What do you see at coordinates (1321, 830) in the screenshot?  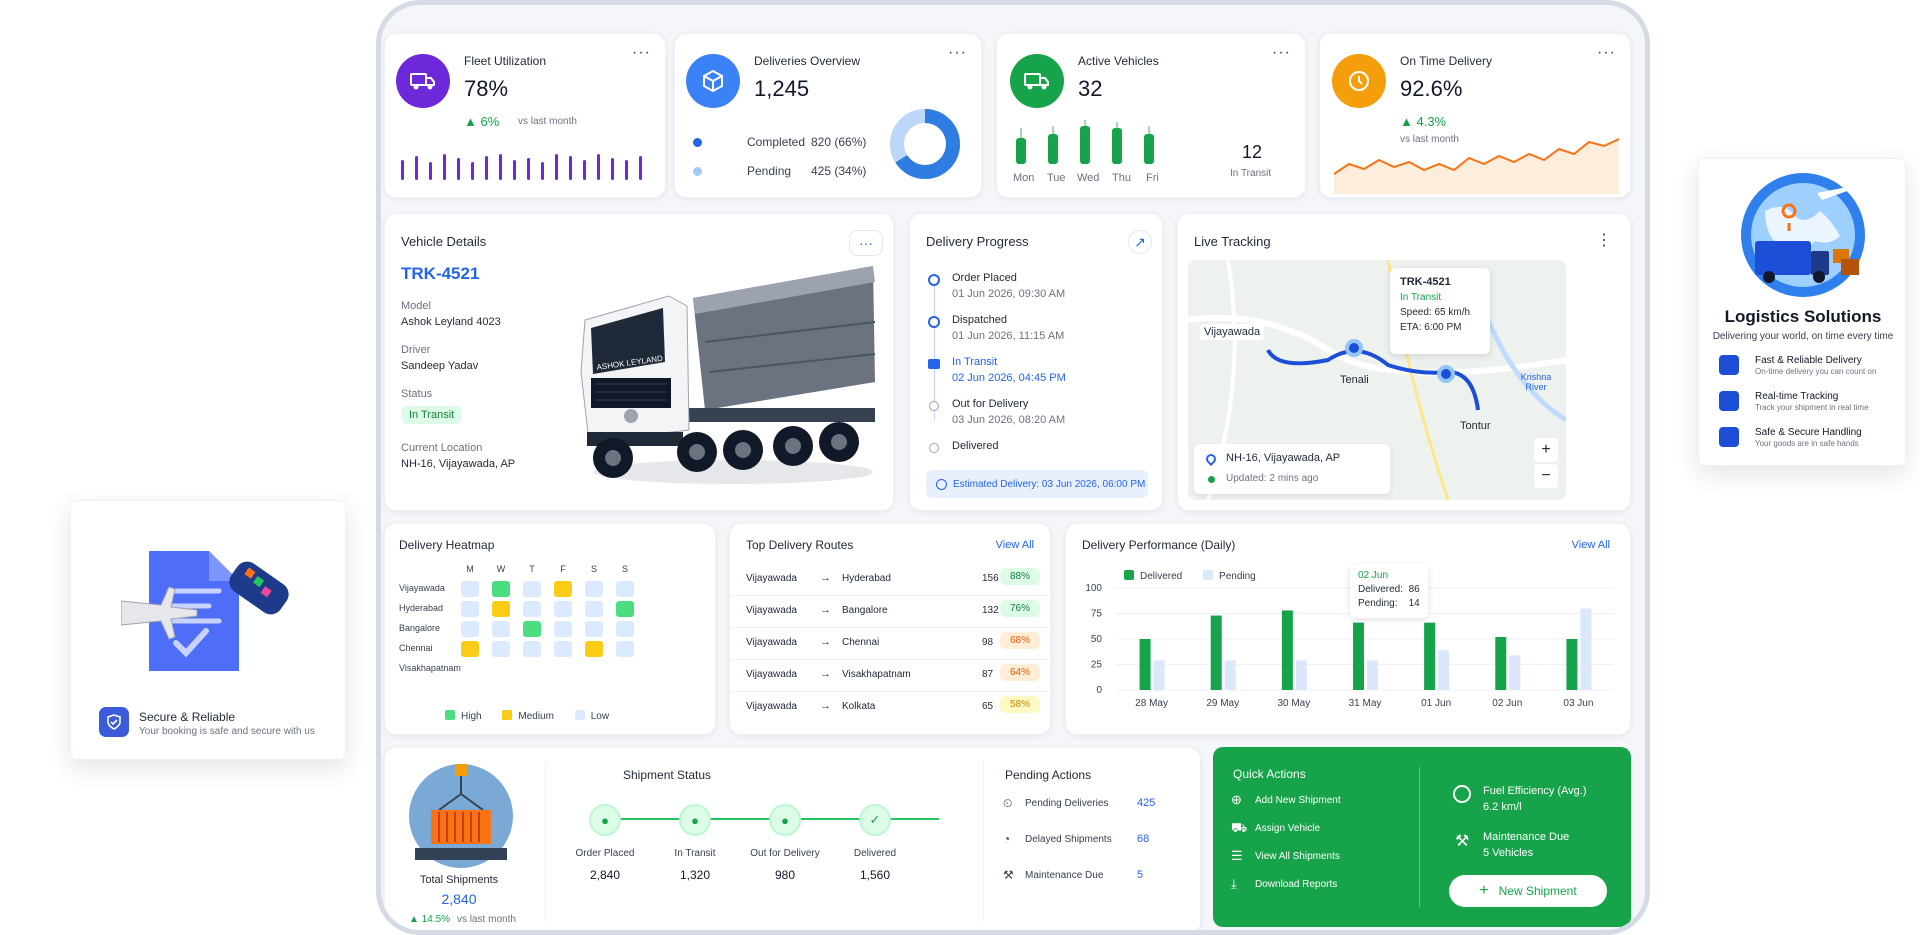 I see `quick-action-item: ⛟ Assign Vehicle` at bounding box center [1321, 830].